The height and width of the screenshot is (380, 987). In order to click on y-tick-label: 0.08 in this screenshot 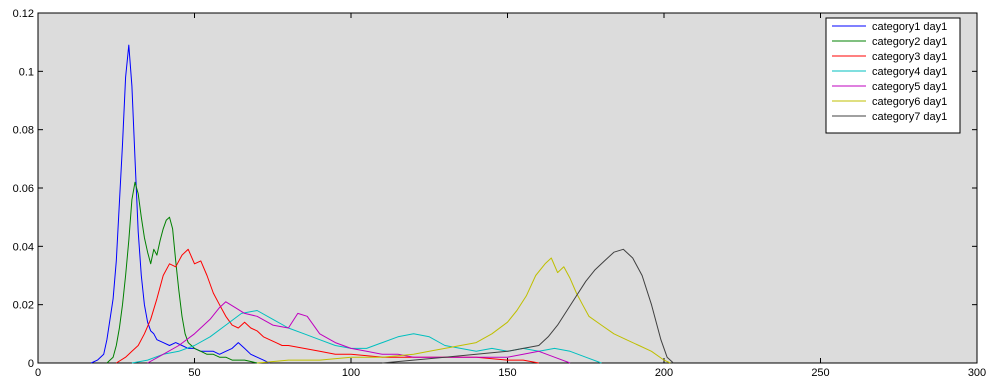, I will do `click(23, 131)`.